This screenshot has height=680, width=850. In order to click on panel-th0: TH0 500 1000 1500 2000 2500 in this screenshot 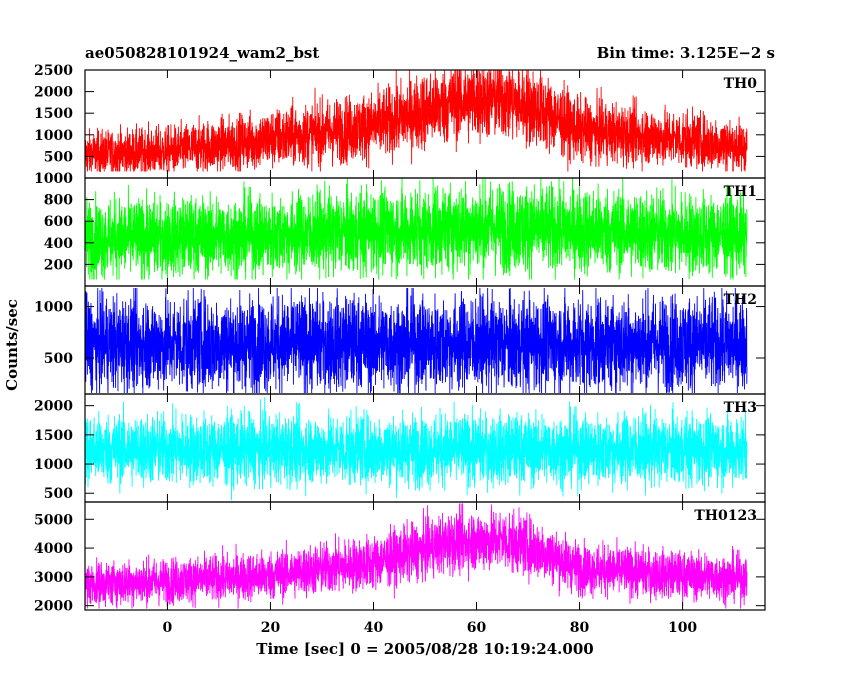, I will do `click(400, 121)`.